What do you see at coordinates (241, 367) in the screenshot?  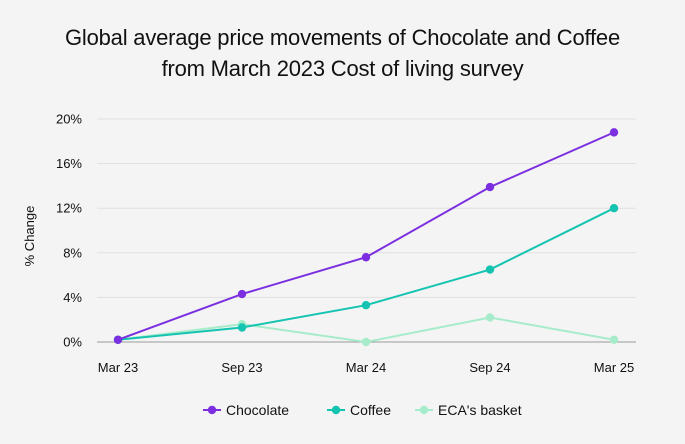 I see `x-tick-label: Sep 23` at bounding box center [241, 367].